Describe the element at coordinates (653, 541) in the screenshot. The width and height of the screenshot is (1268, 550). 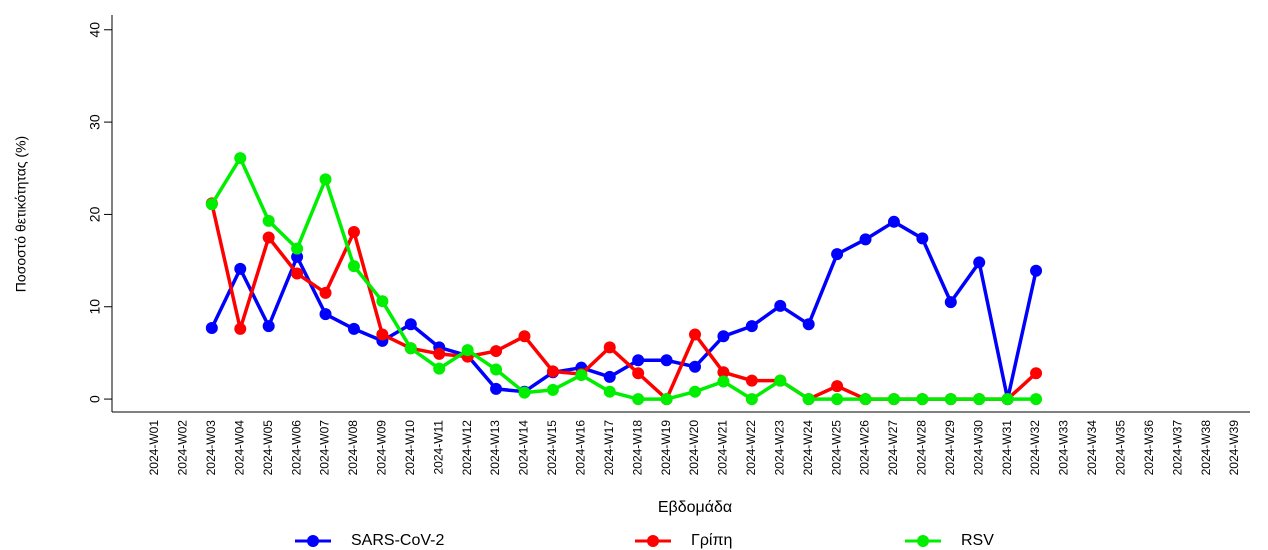
I see `legend-marker` at that location.